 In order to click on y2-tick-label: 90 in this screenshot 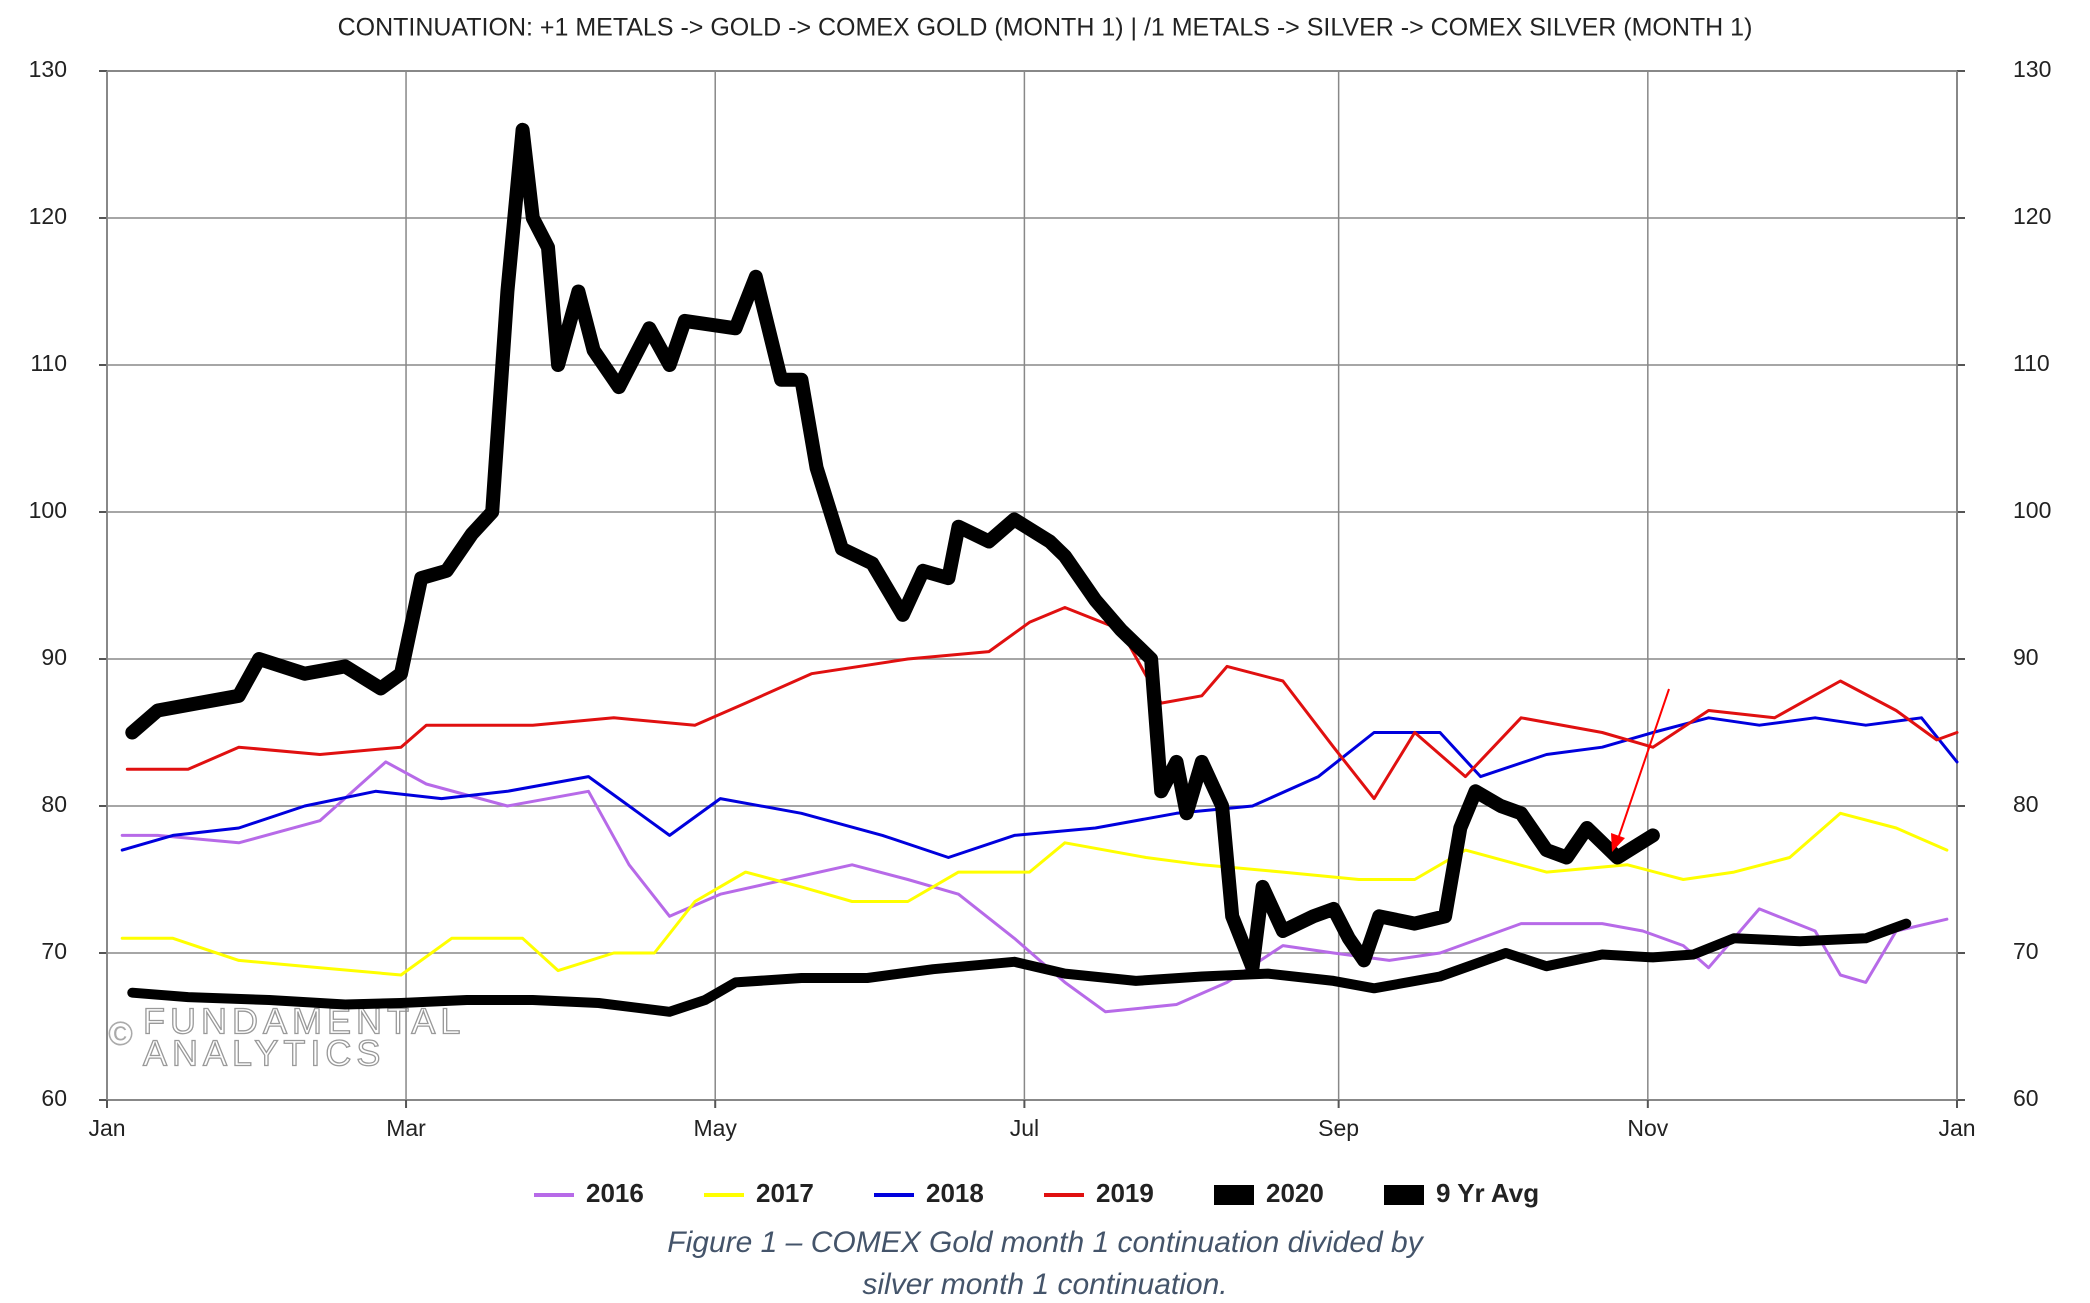, I will do `click(2026, 657)`.